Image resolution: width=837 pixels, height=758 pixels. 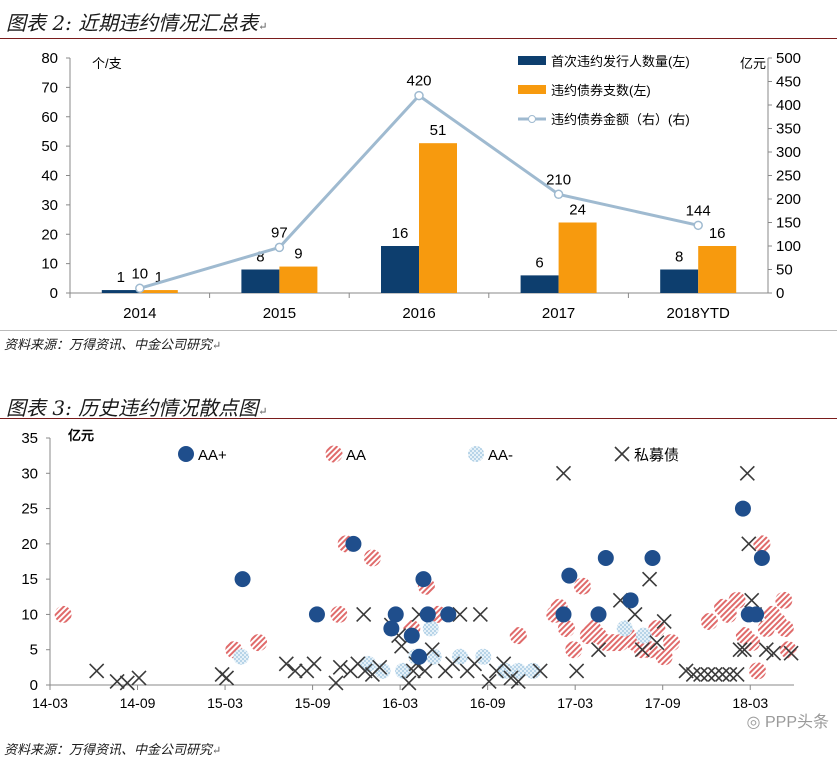 I want to click on figure2-title-rule, so click(x=418, y=38).